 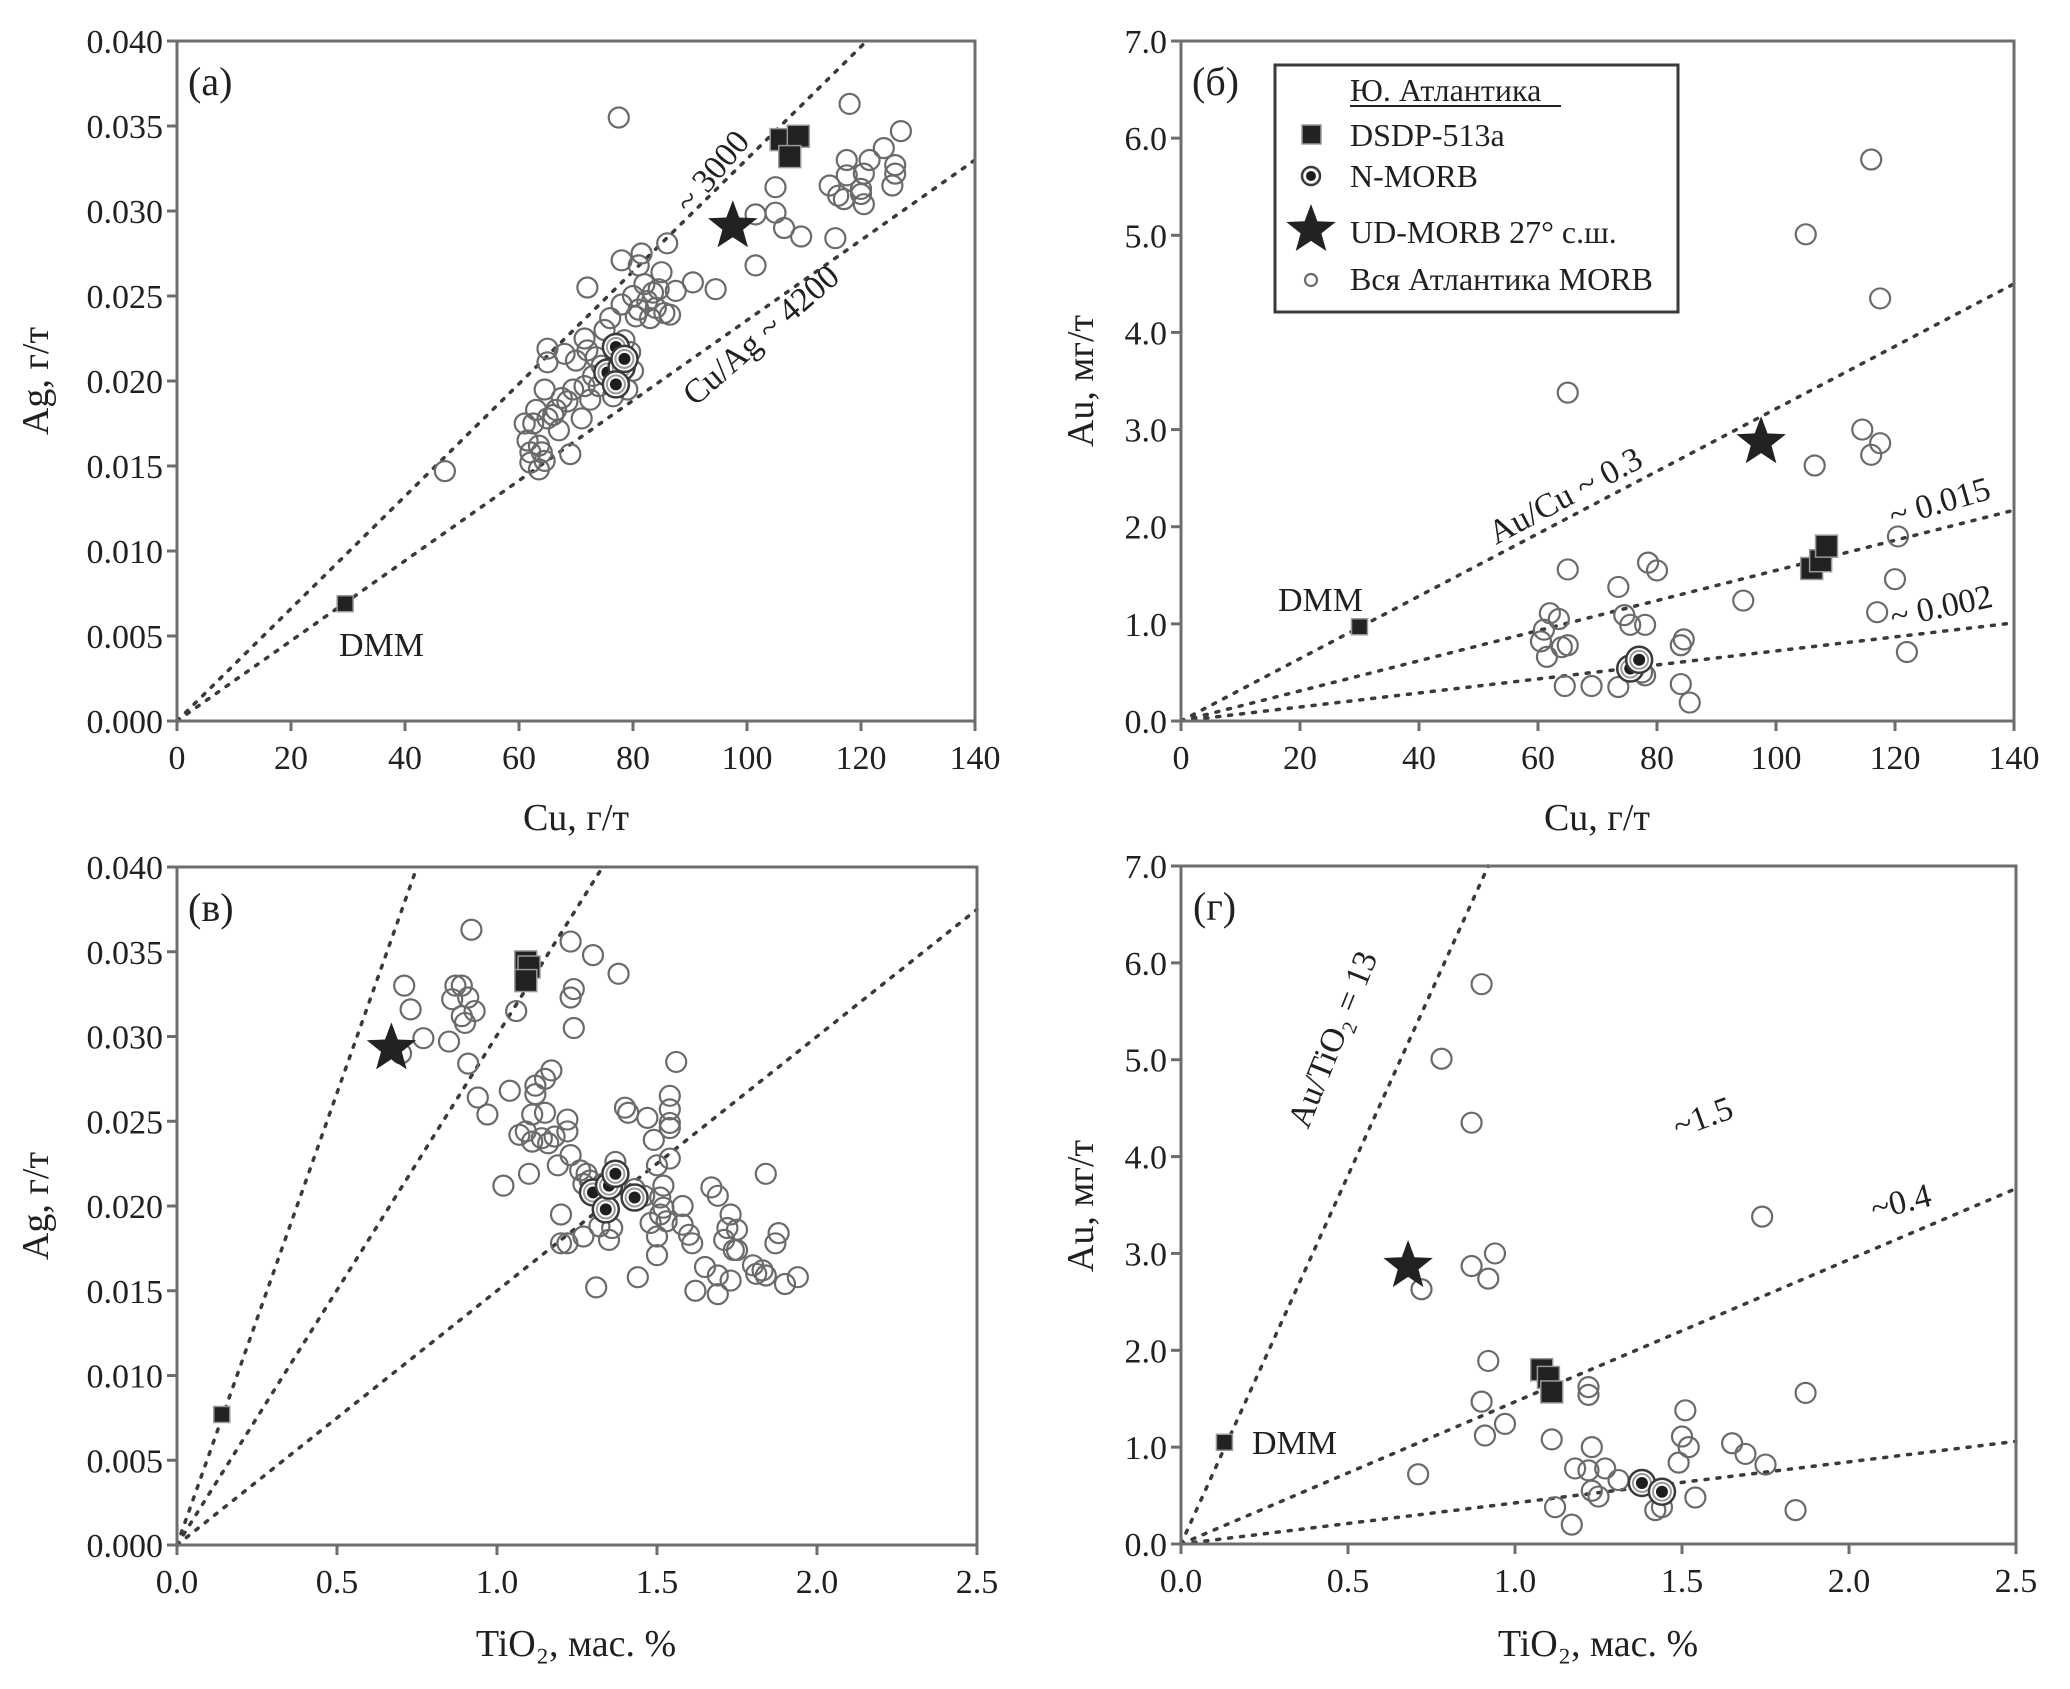 What do you see at coordinates (1146, 1254) in the screenshot?
I see `y-tick-label: 3.0` at bounding box center [1146, 1254].